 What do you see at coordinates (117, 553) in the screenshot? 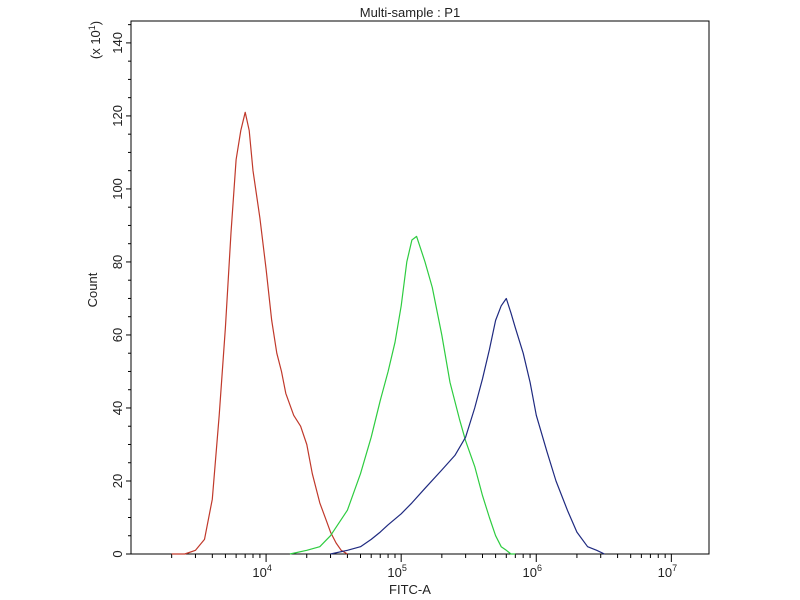
I see `y-tick-label: 0` at bounding box center [117, 553].